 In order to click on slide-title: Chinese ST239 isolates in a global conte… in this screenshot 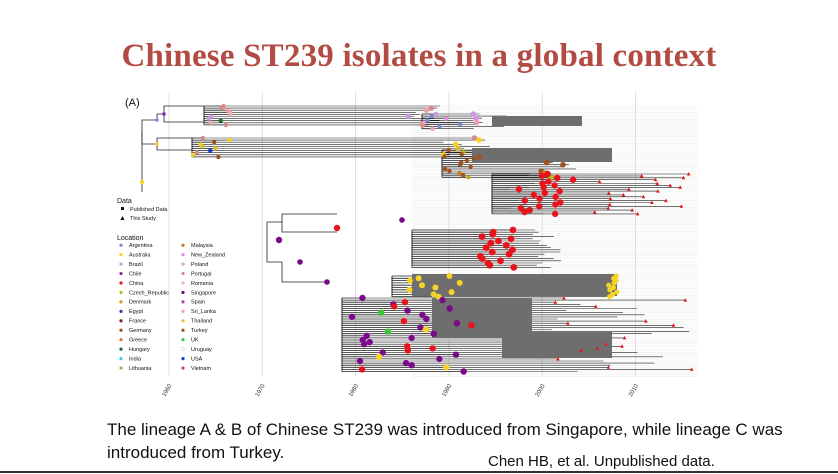, I will do `click(419, 56)`.